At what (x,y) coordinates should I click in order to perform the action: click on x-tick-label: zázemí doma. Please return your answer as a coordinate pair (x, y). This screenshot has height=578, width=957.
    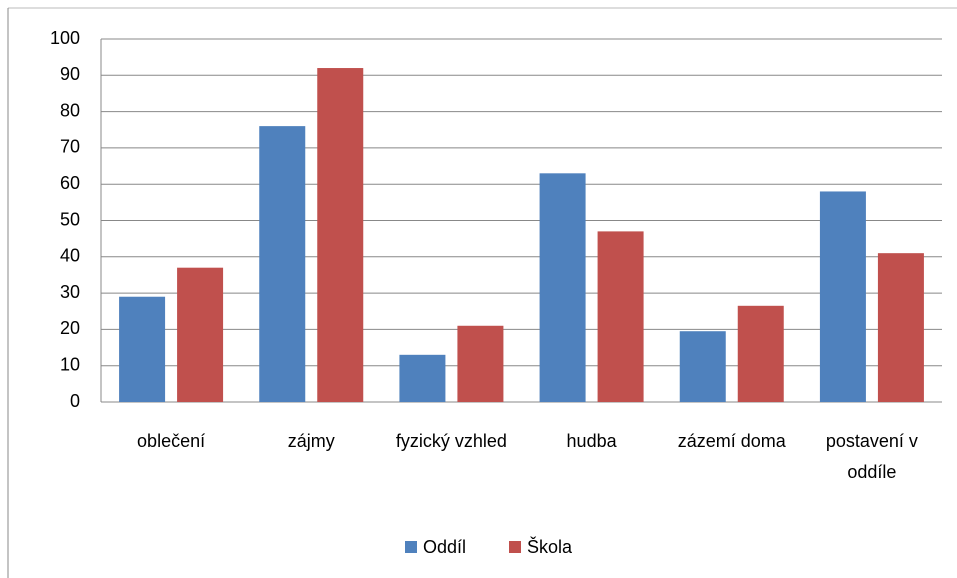
    Looking at the image, I should click on (731, 441).